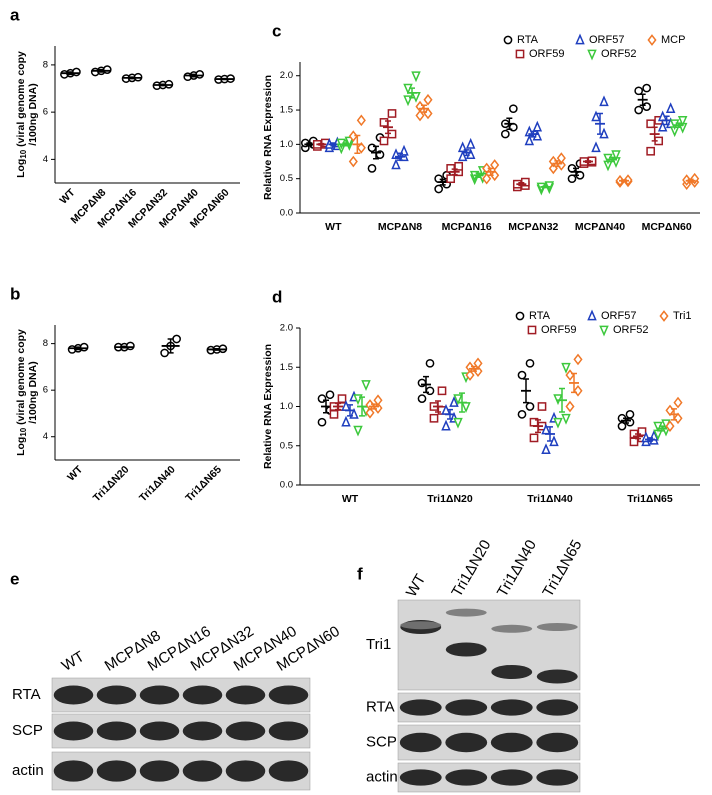 Image resolution: width=712 pixels, height=795 pixels. Describe the element at coordinates (546, 54) in the screenshot. I see `legend-label: ORF59` at that location.